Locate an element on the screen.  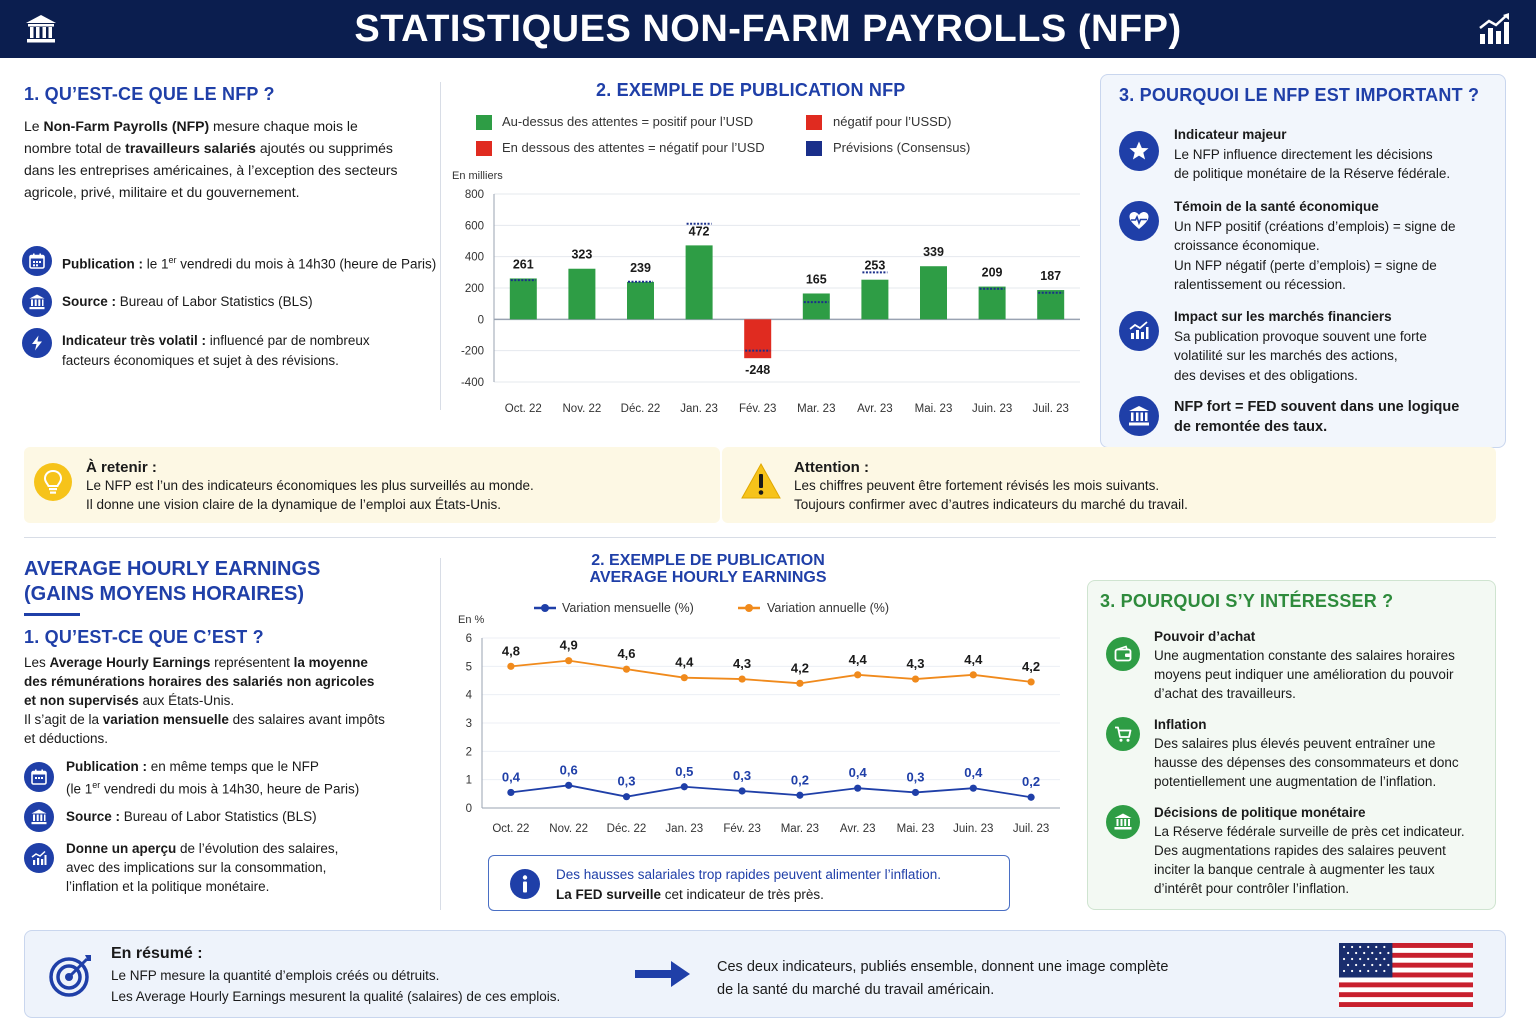
data-label: 472 is located at coordinates (699, 231).